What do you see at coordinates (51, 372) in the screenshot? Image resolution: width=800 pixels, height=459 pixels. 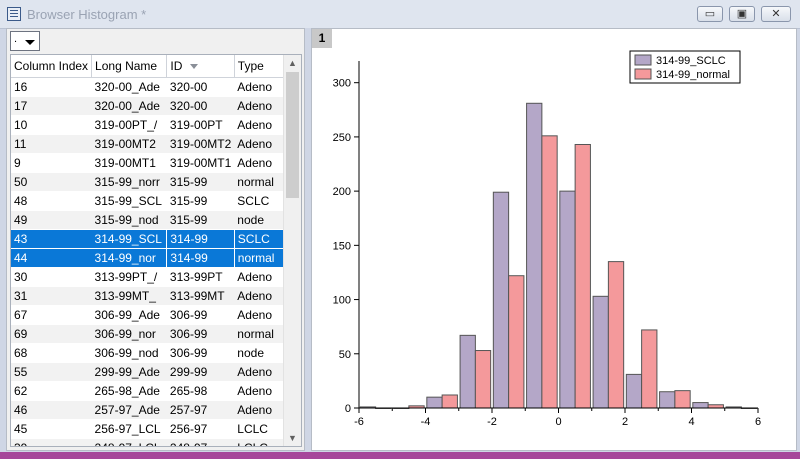 I see `table-cell-index: 55` at bounding box center [51, 372].